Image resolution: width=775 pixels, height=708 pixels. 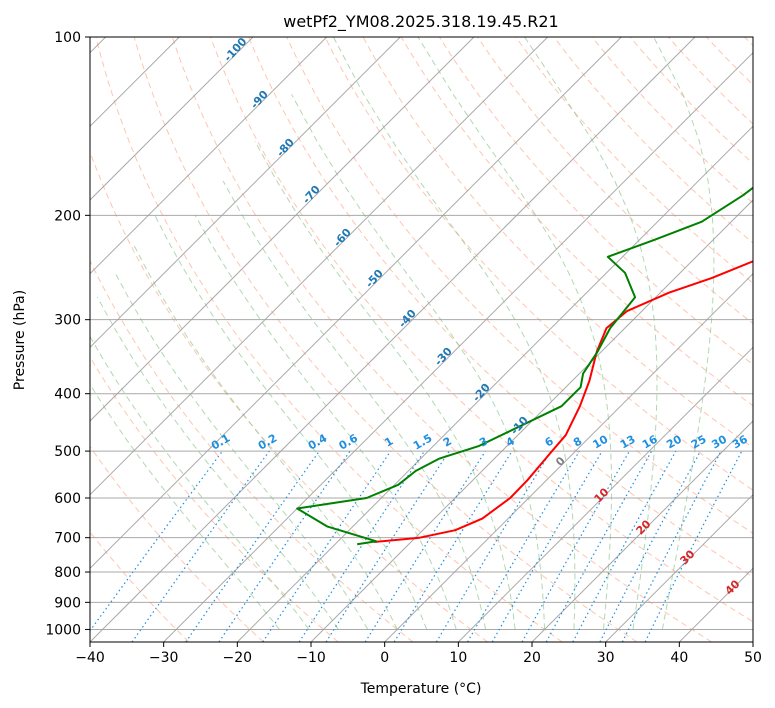 What do you see at coordinates (532, 658) in the screenshot?
I see `x-tick-label: 20` at bounding box center [532, 658].